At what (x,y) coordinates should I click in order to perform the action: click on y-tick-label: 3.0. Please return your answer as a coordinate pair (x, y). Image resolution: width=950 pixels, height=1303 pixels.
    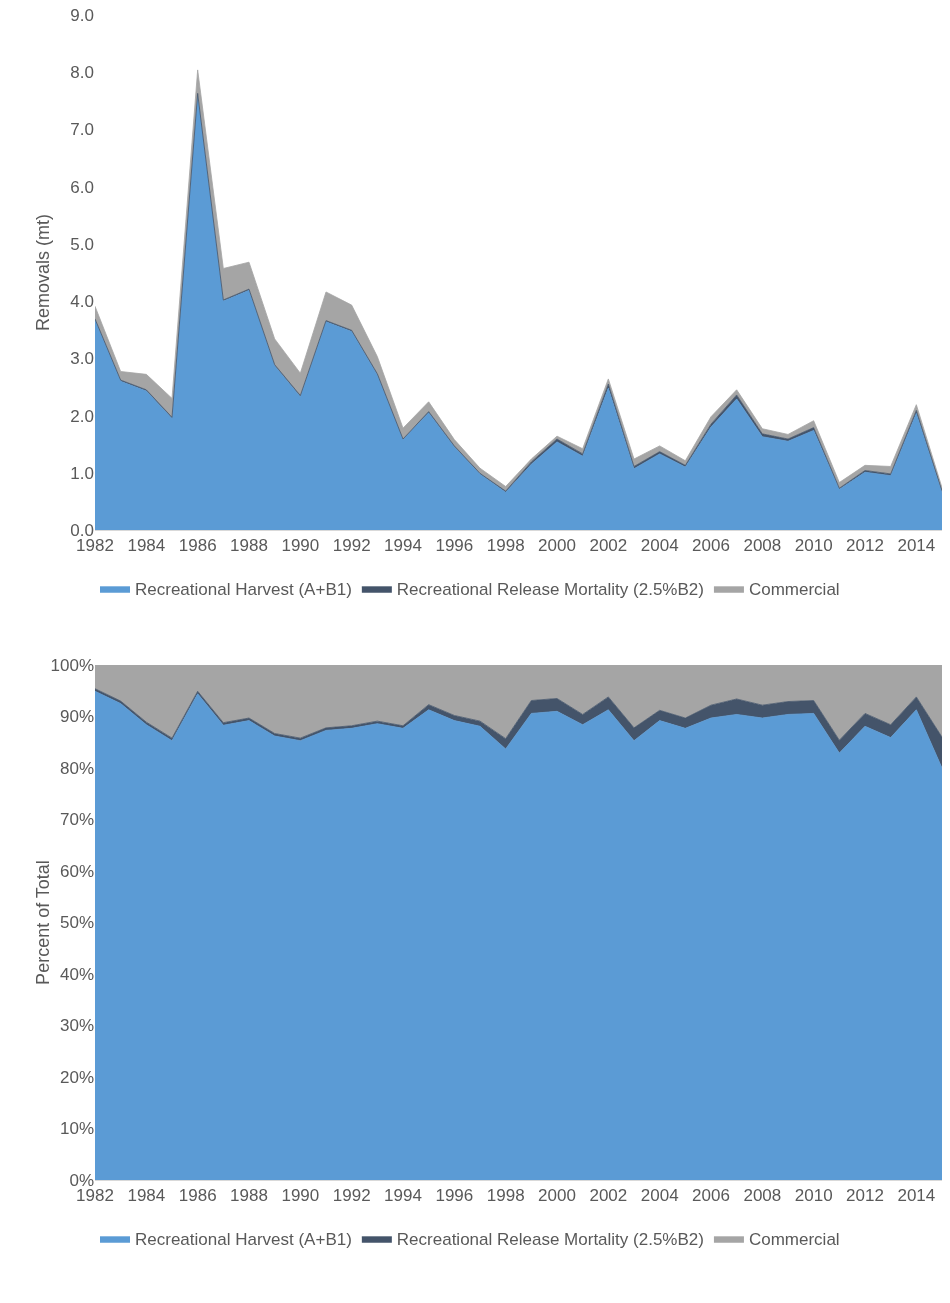
    Looking at the image, I should click on (82, 359).